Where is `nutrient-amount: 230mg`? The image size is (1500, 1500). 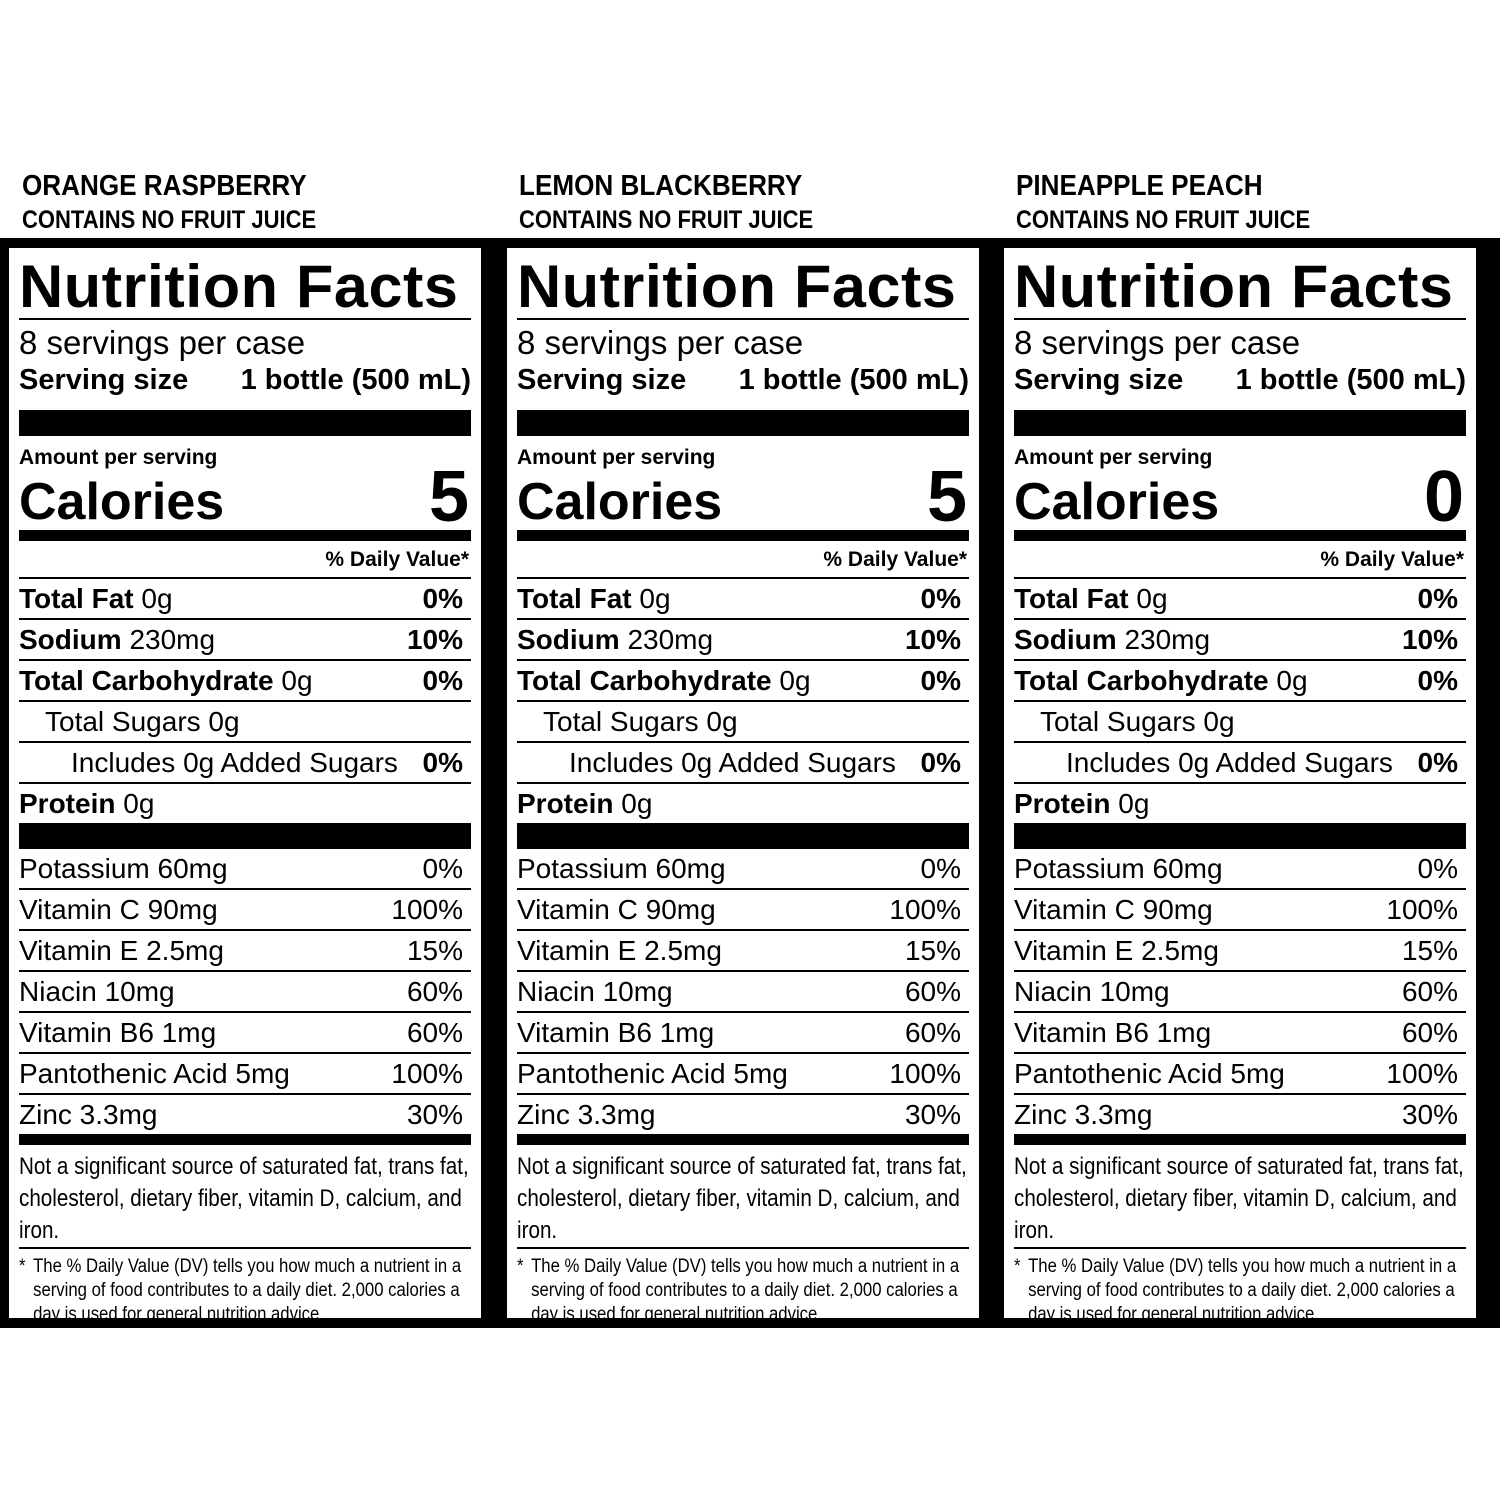
nutrient-amount: 230mg is located at coordinates (1167, 639).